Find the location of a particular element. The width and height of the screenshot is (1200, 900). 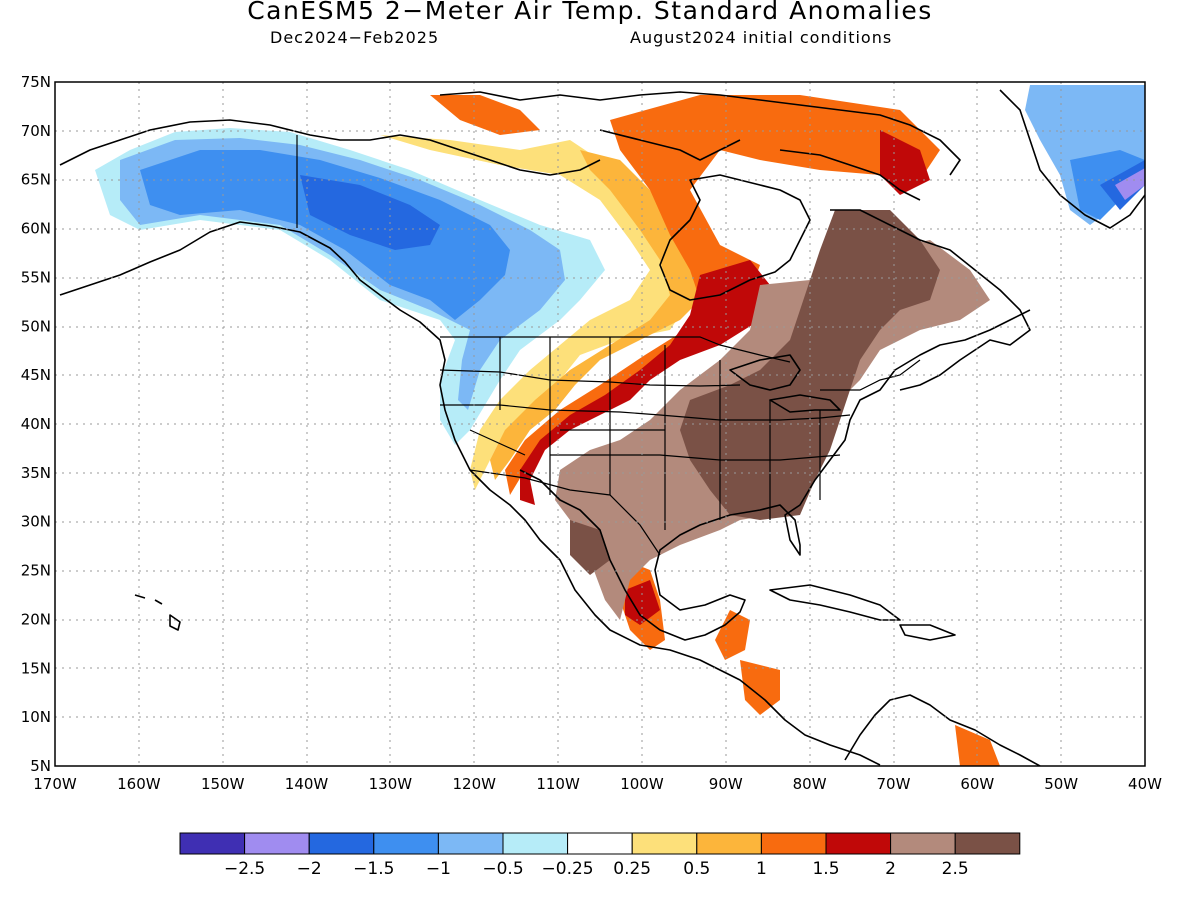

lat-tick-label: 20N is located at coordinates (36, 619).